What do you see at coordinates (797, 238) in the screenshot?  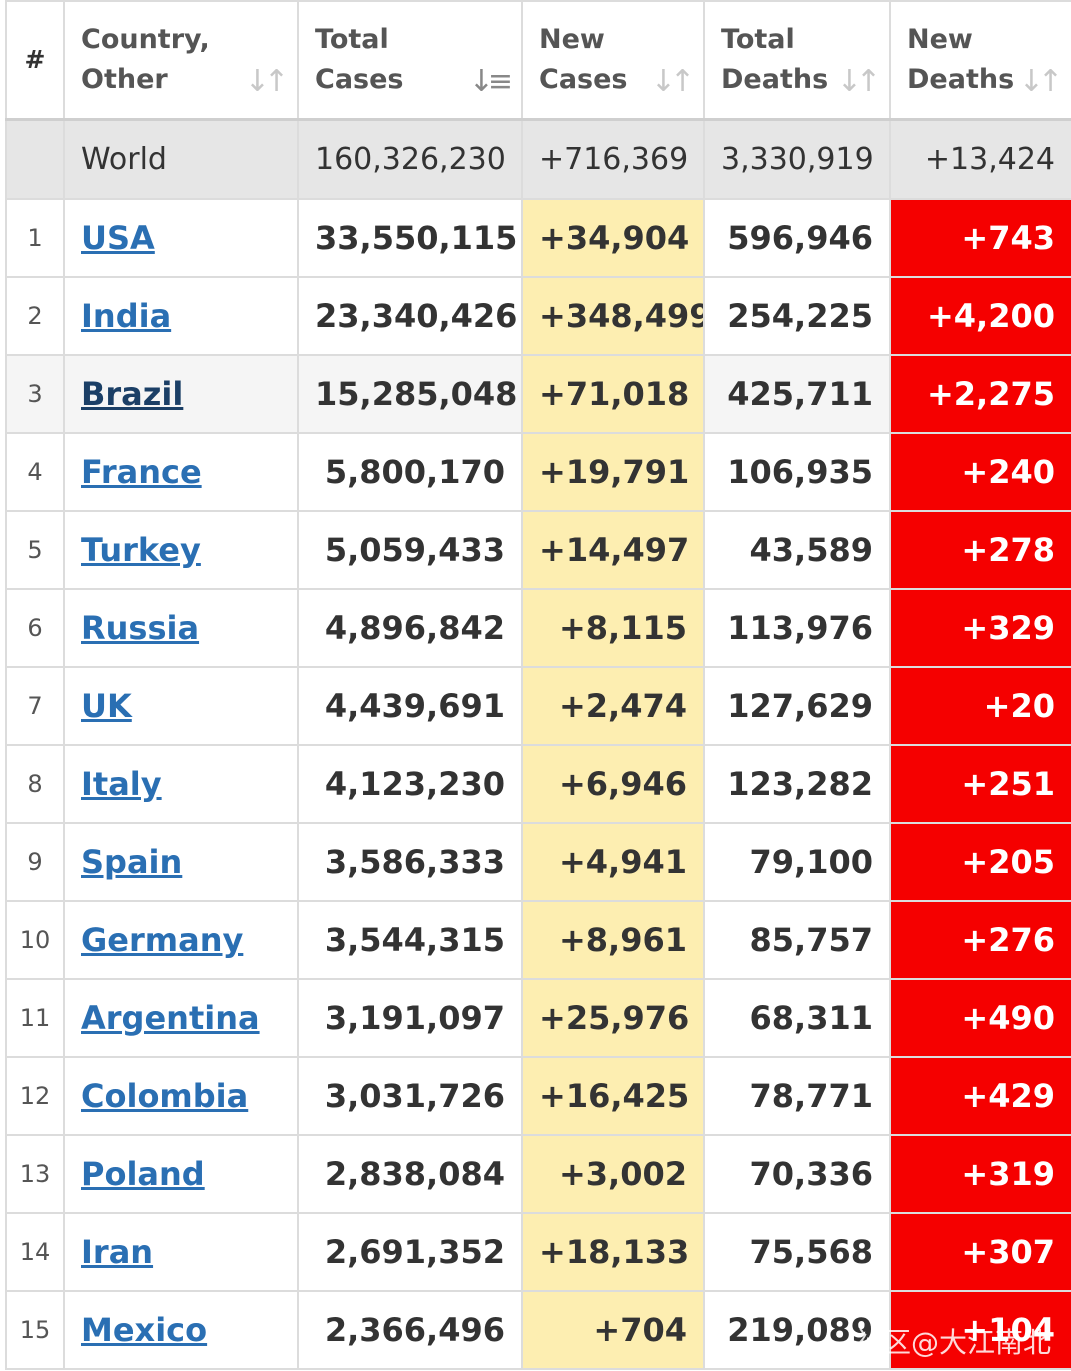 I see `total-deaths-cell: 596,946` at bounding box center [797, 238].